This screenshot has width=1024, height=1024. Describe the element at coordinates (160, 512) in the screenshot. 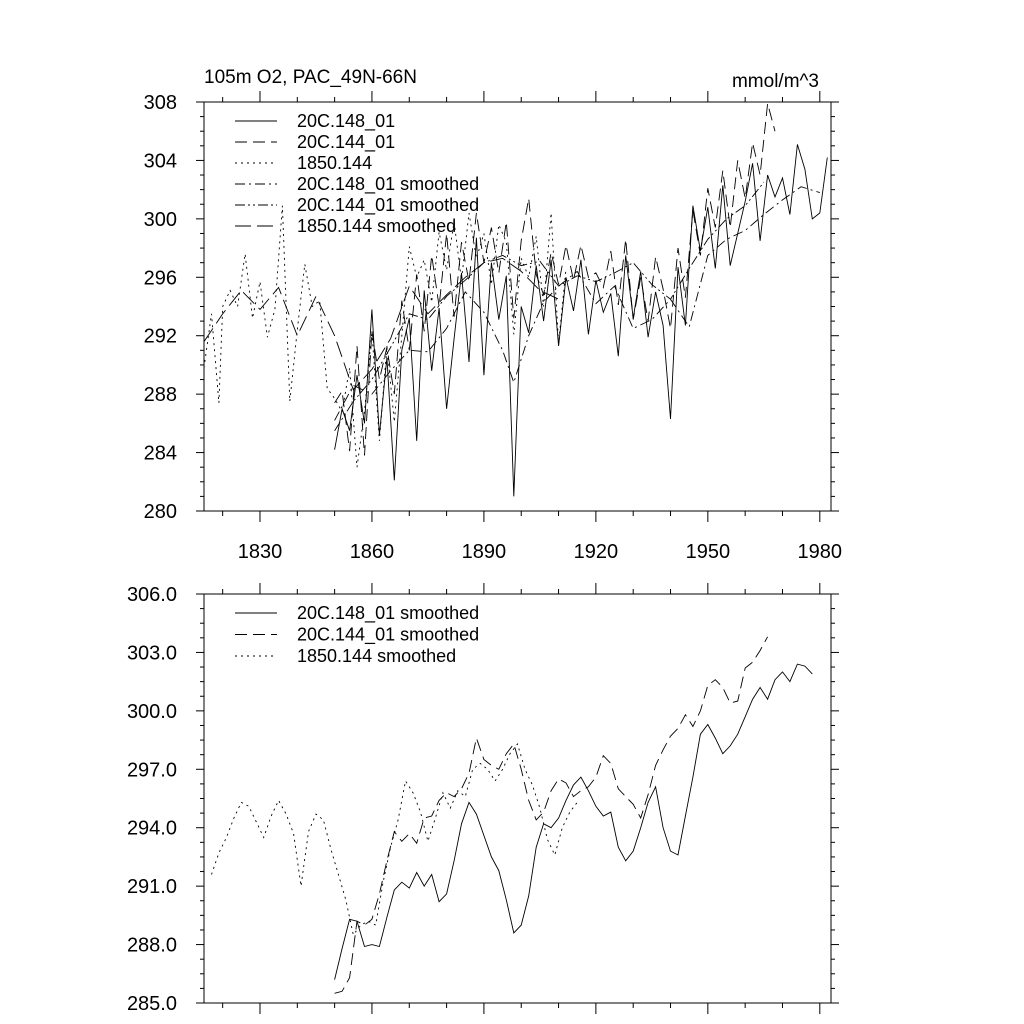

I see `y-tick-label: 280` at that location.